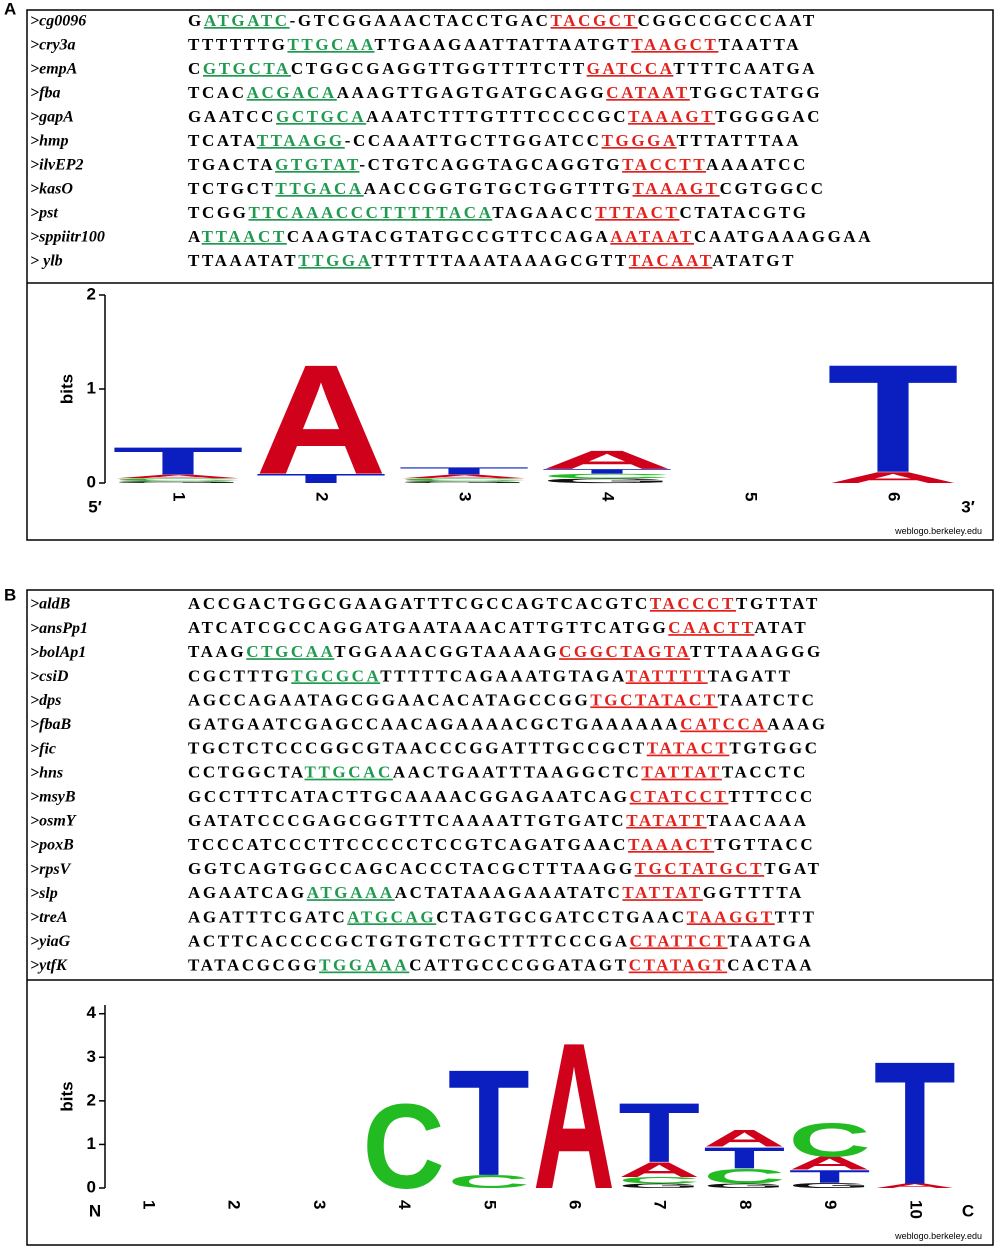 This screenshot has width=1000, height=1249. I want to click on sequence-segment: TGCGCA, so click(335, 675).